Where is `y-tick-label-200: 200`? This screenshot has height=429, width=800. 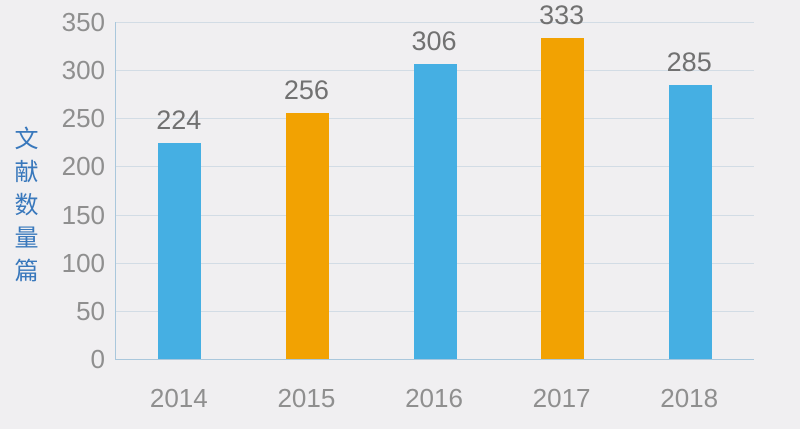
y-tick-label-200: 200 is located at coordinates (83, 166).